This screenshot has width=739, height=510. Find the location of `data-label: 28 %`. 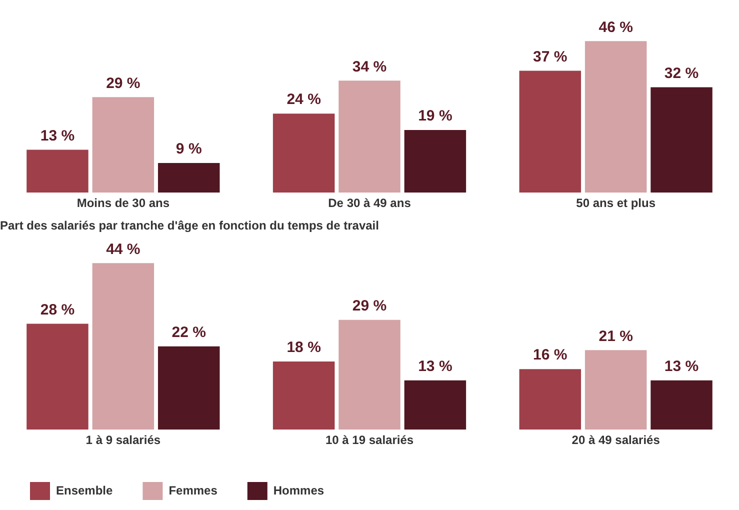

data-label: 28 % is located at coordinates (57, 309).